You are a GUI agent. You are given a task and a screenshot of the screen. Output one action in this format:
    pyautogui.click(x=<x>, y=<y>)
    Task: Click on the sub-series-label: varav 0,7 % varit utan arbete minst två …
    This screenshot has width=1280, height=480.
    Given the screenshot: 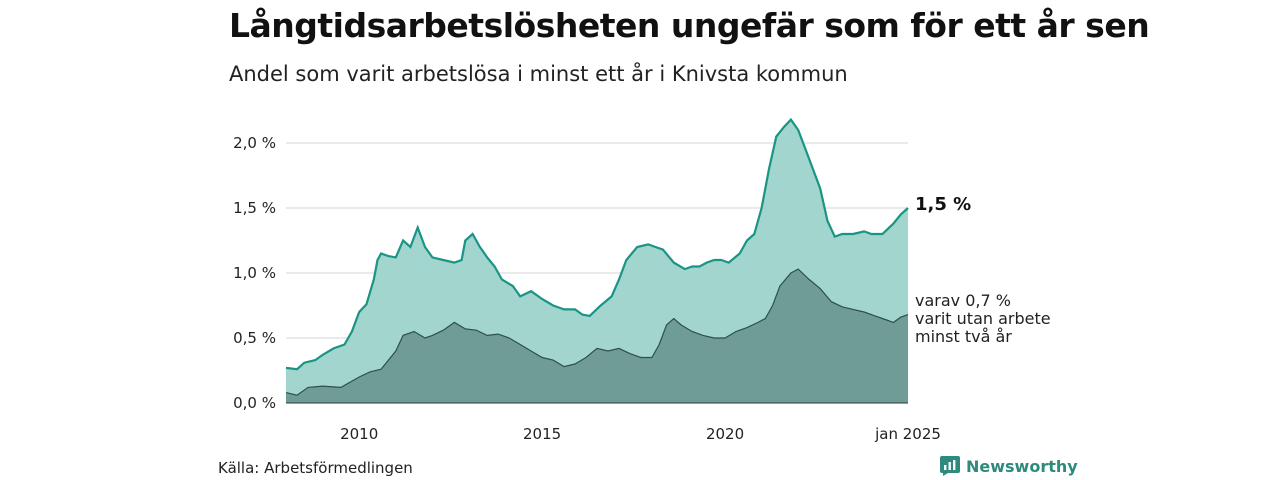 What is the action you would take?
    pyautogui.click(x=983, y=319)
    